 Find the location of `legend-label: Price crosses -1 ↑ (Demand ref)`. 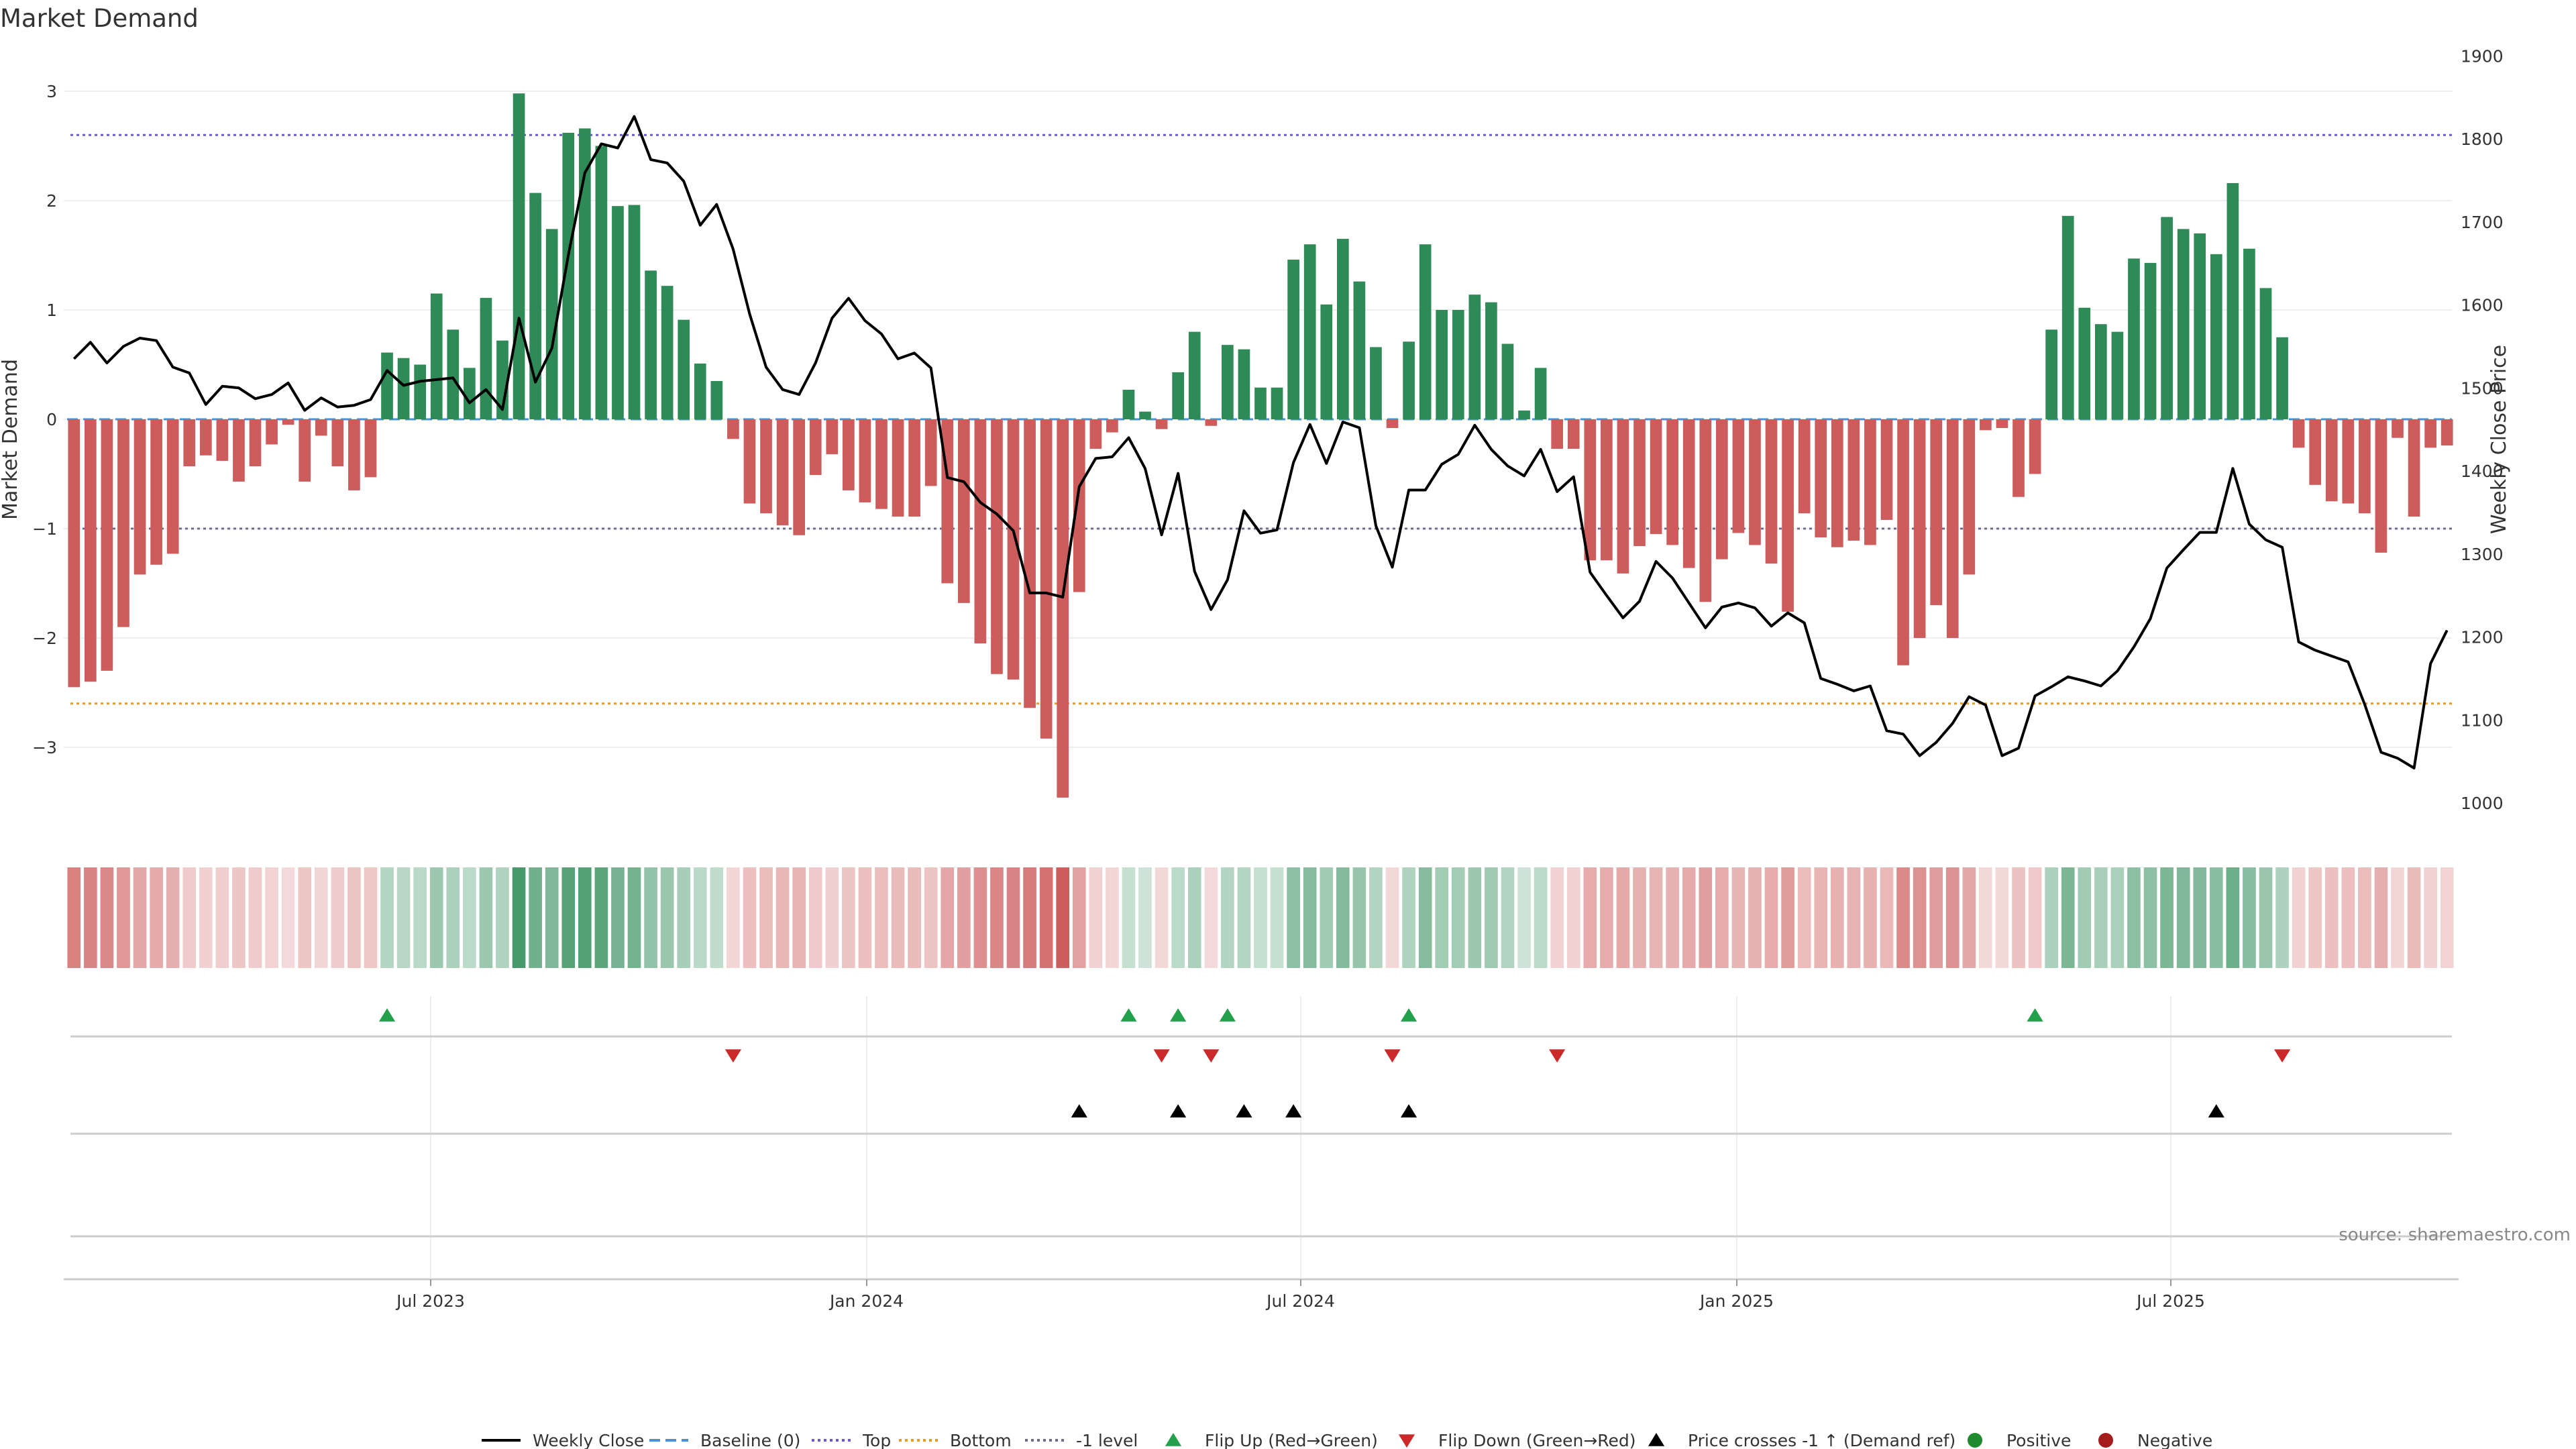

legend-label: Price crosses -1 ↑ (Demand ref) is located at coordinates (1821, 1440).